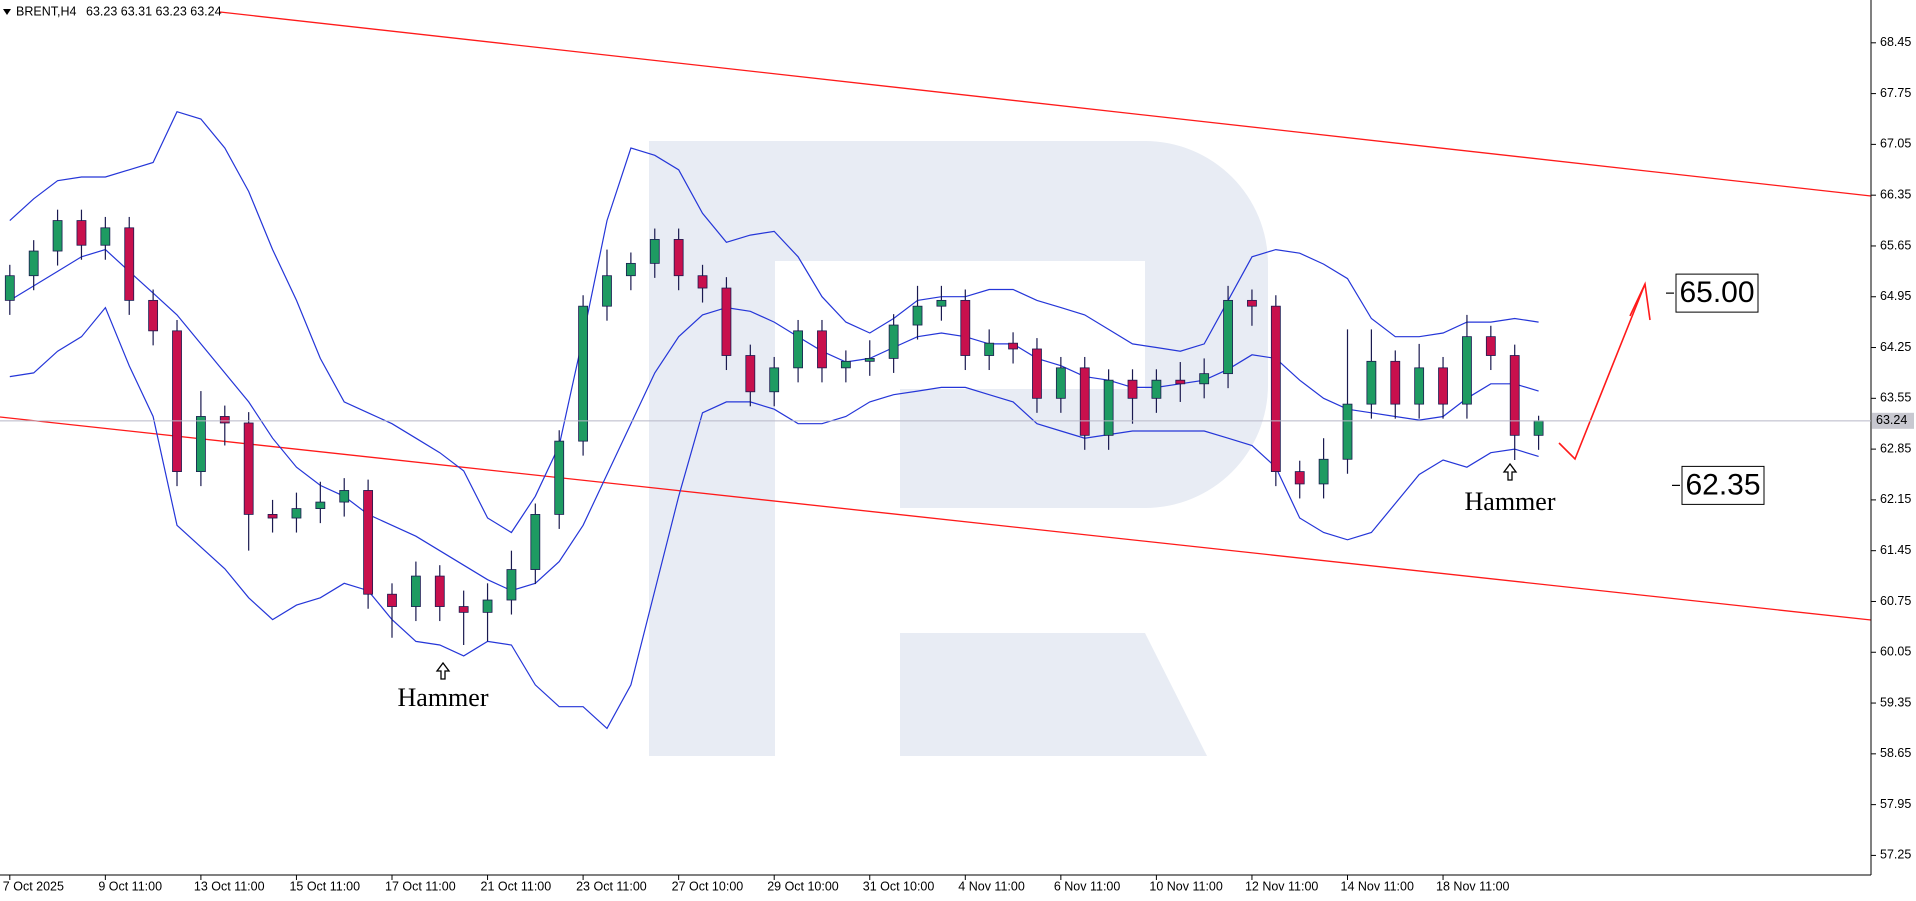  I want to click on watermark-stem, so click(712, 448).